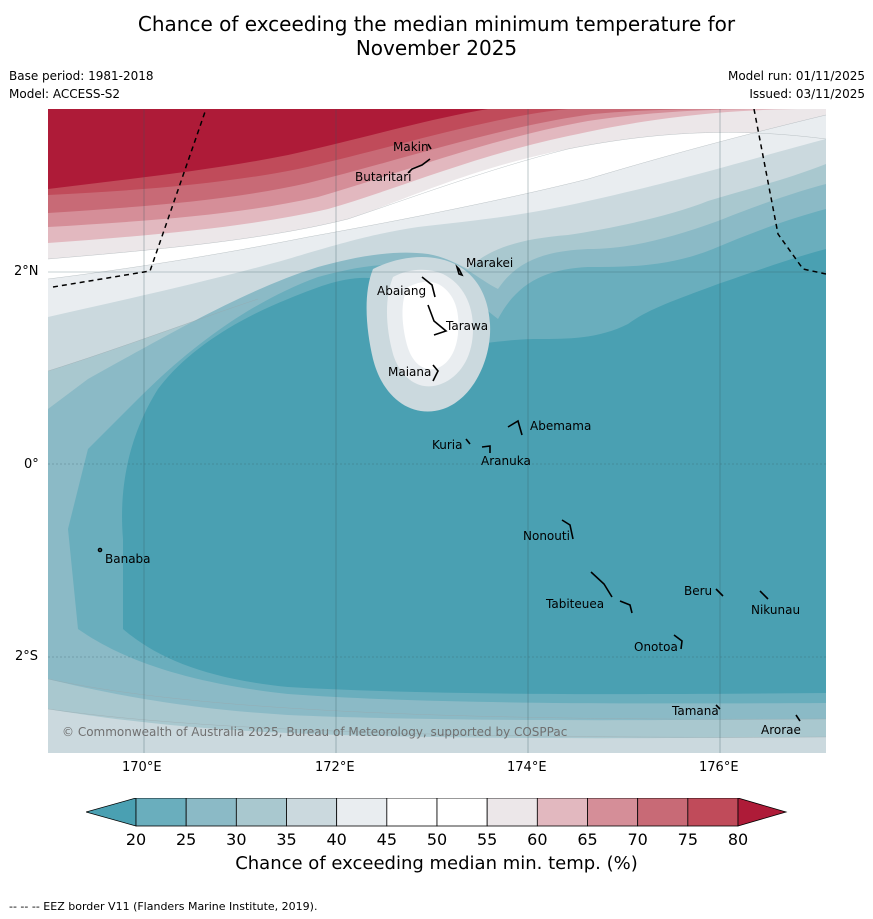  Describe the element at coordinates (688, 839) in the screenshot. I see `colorbar-tick-75: 75` at that location.